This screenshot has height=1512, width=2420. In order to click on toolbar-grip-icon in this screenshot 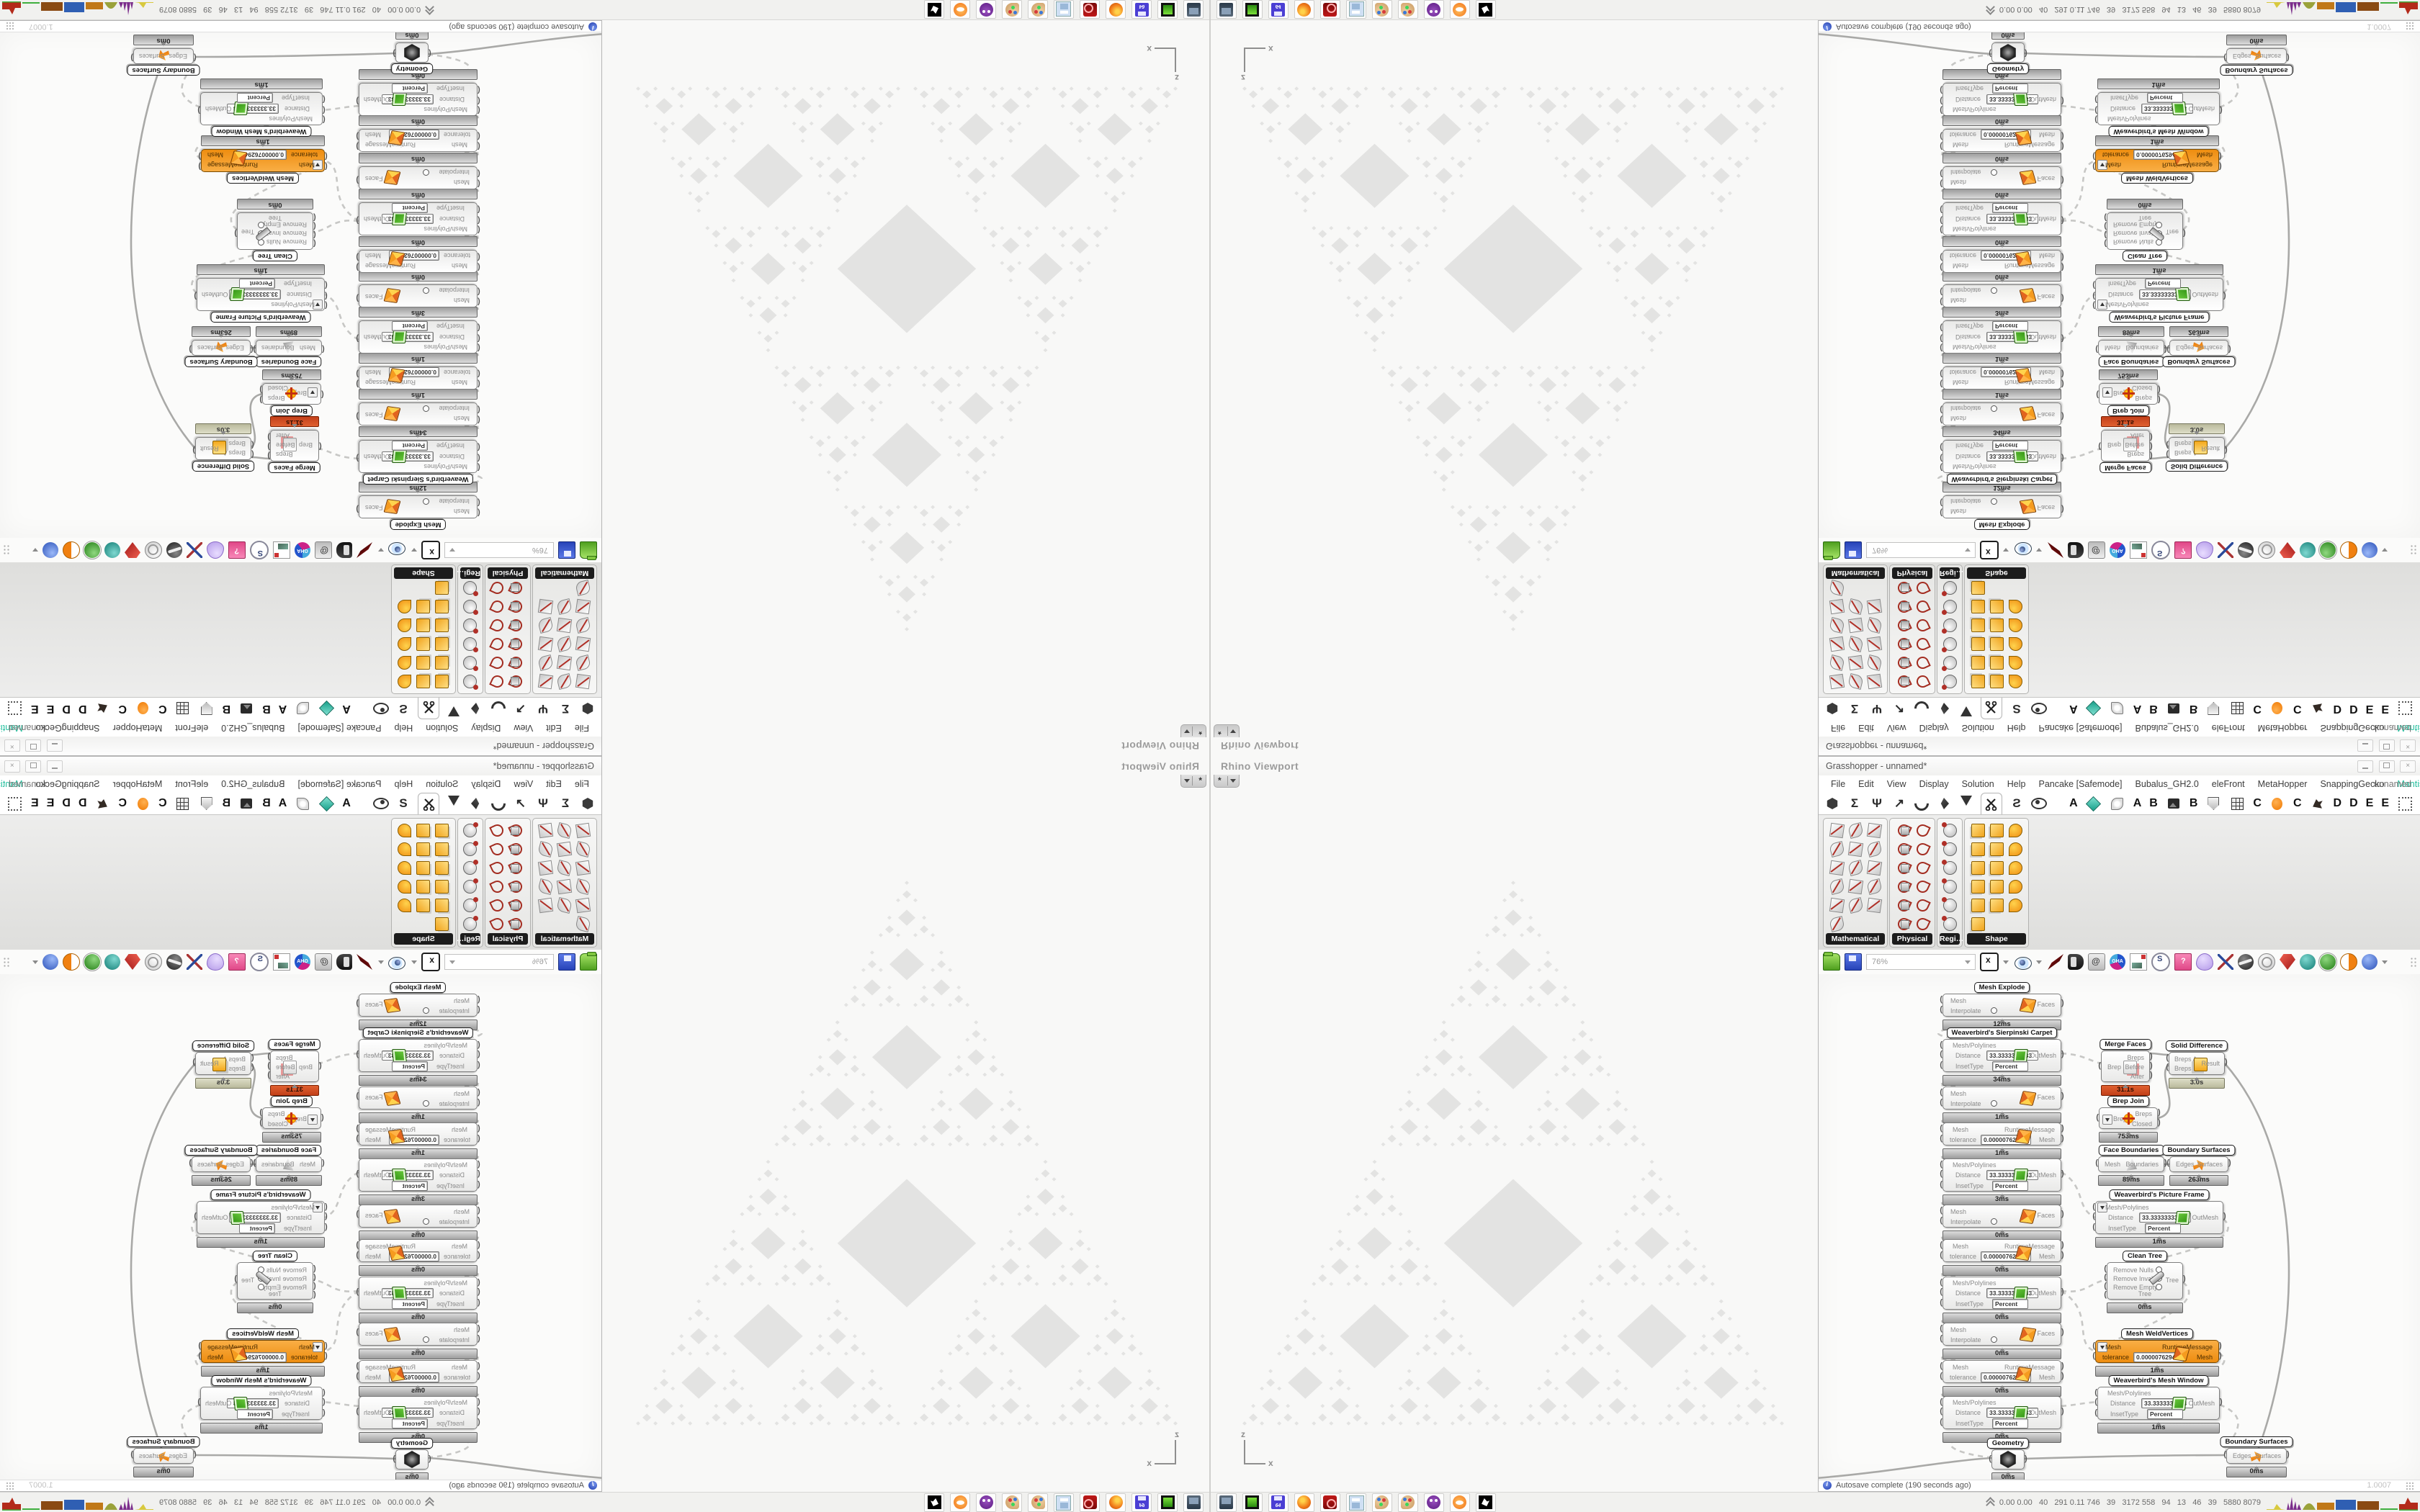, I will do `click(7, 962)`.